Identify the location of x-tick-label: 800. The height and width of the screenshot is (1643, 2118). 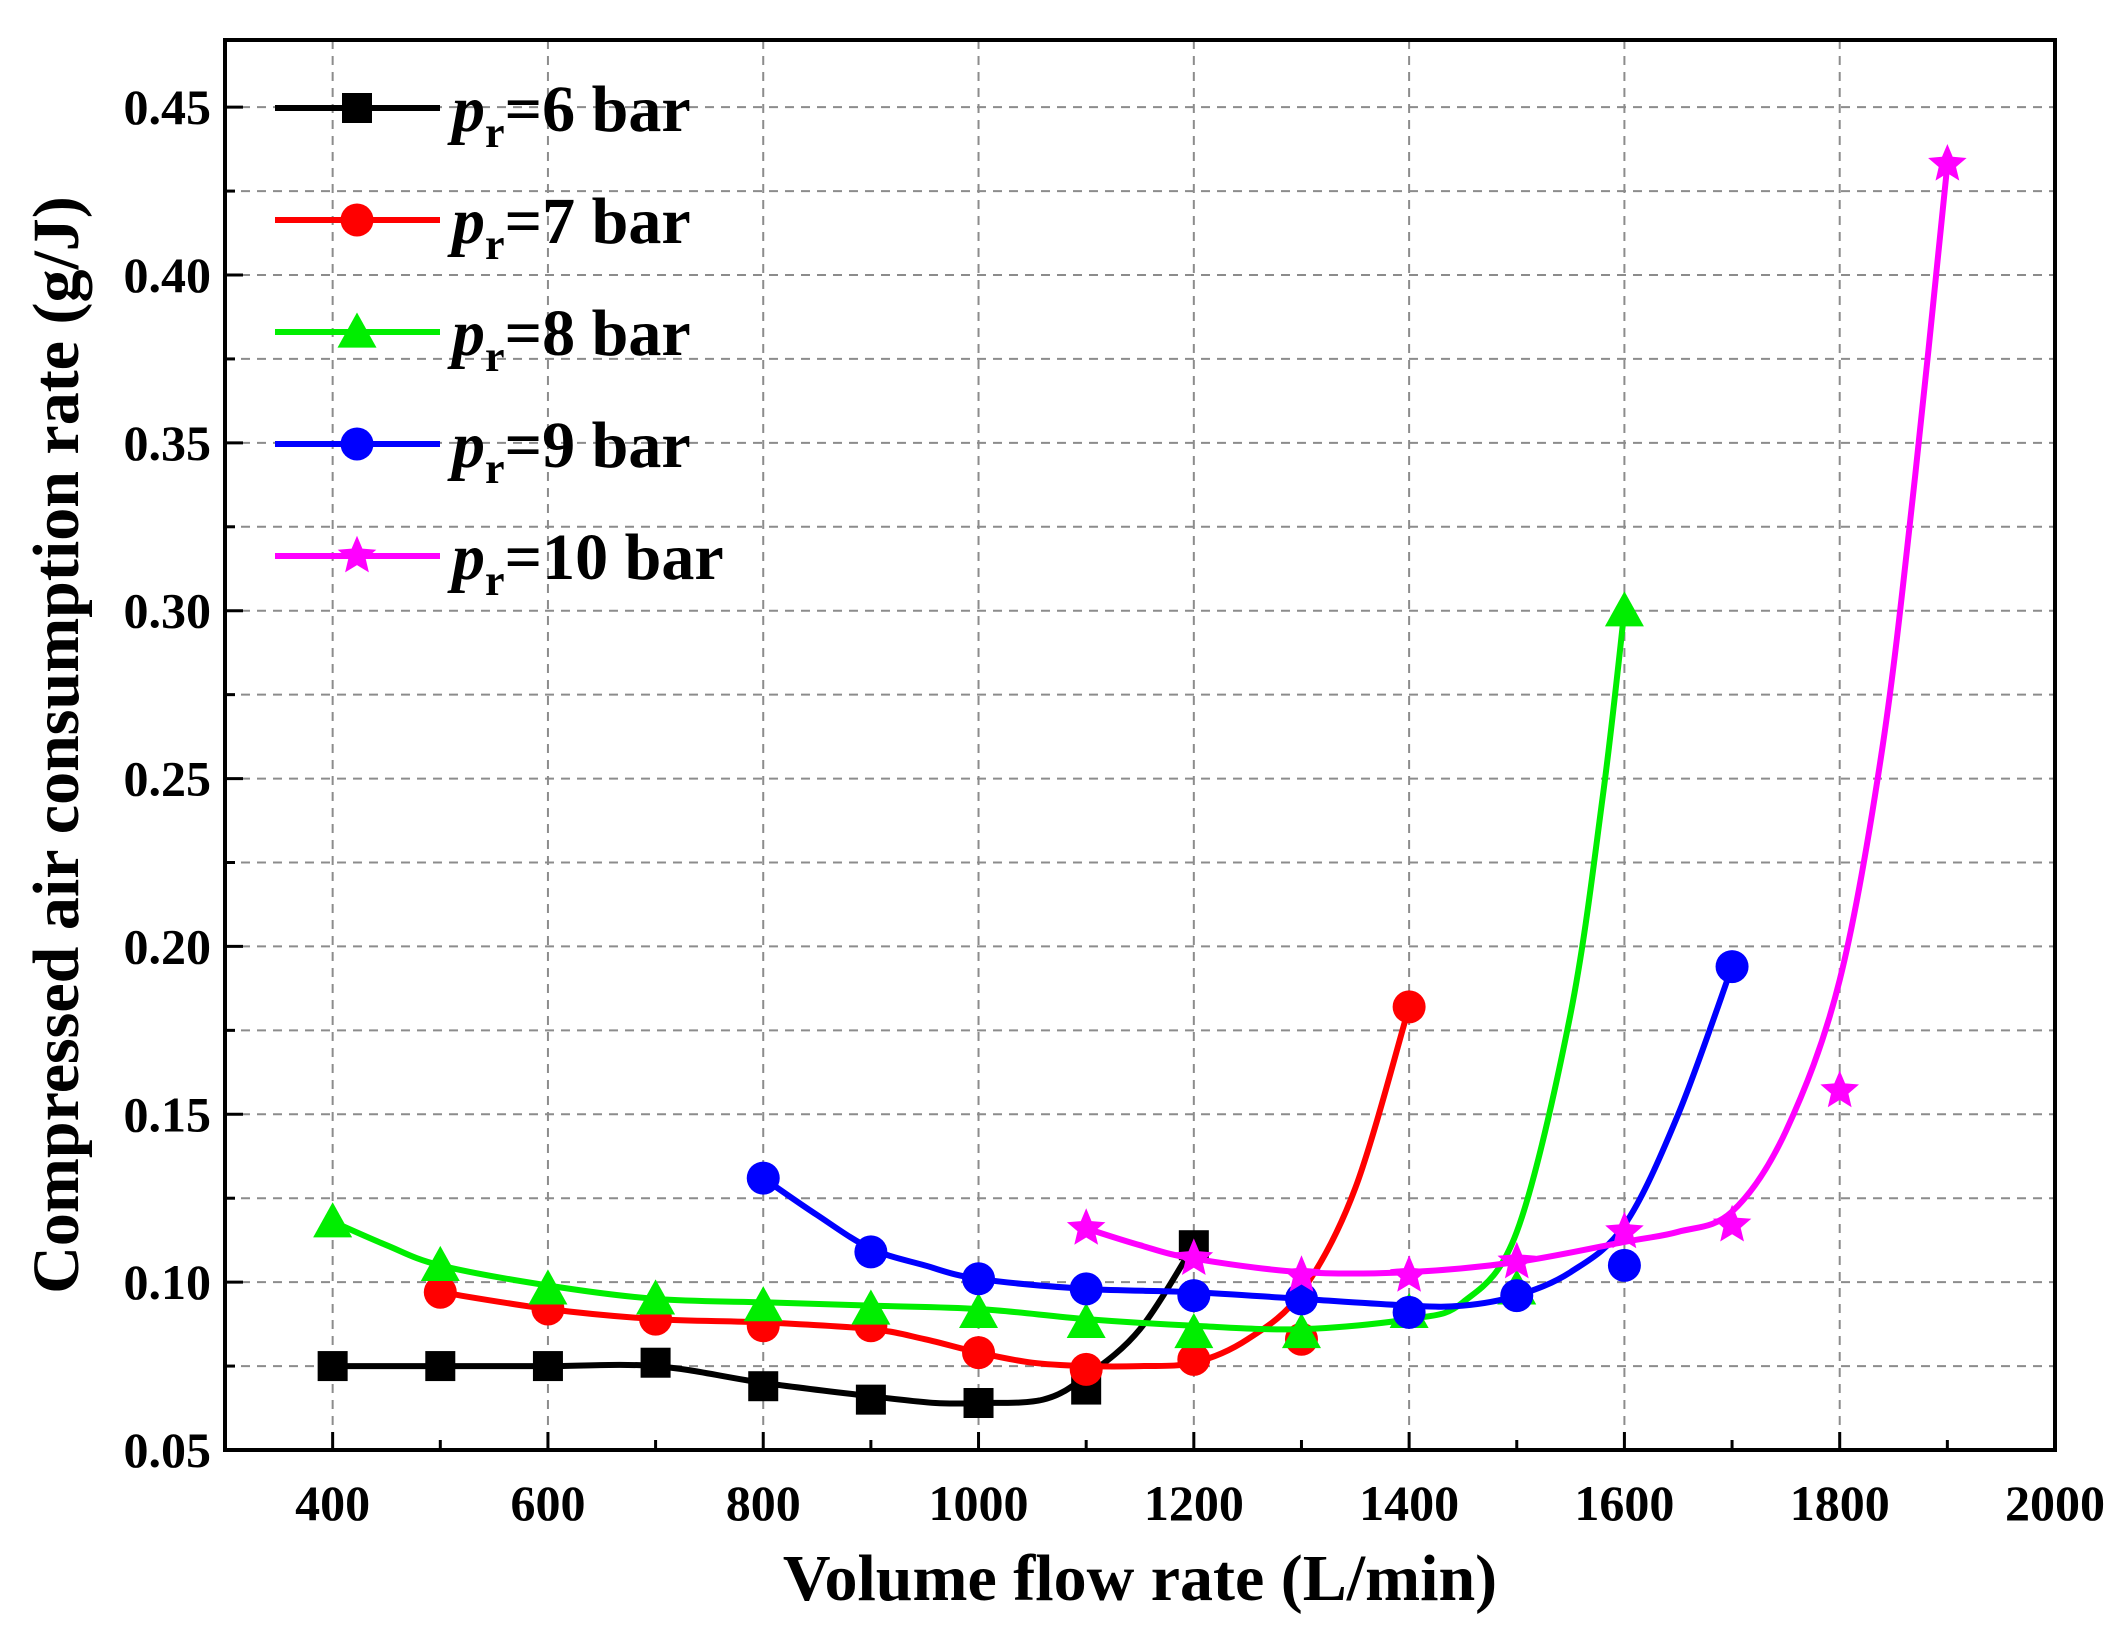
(763, 1503).